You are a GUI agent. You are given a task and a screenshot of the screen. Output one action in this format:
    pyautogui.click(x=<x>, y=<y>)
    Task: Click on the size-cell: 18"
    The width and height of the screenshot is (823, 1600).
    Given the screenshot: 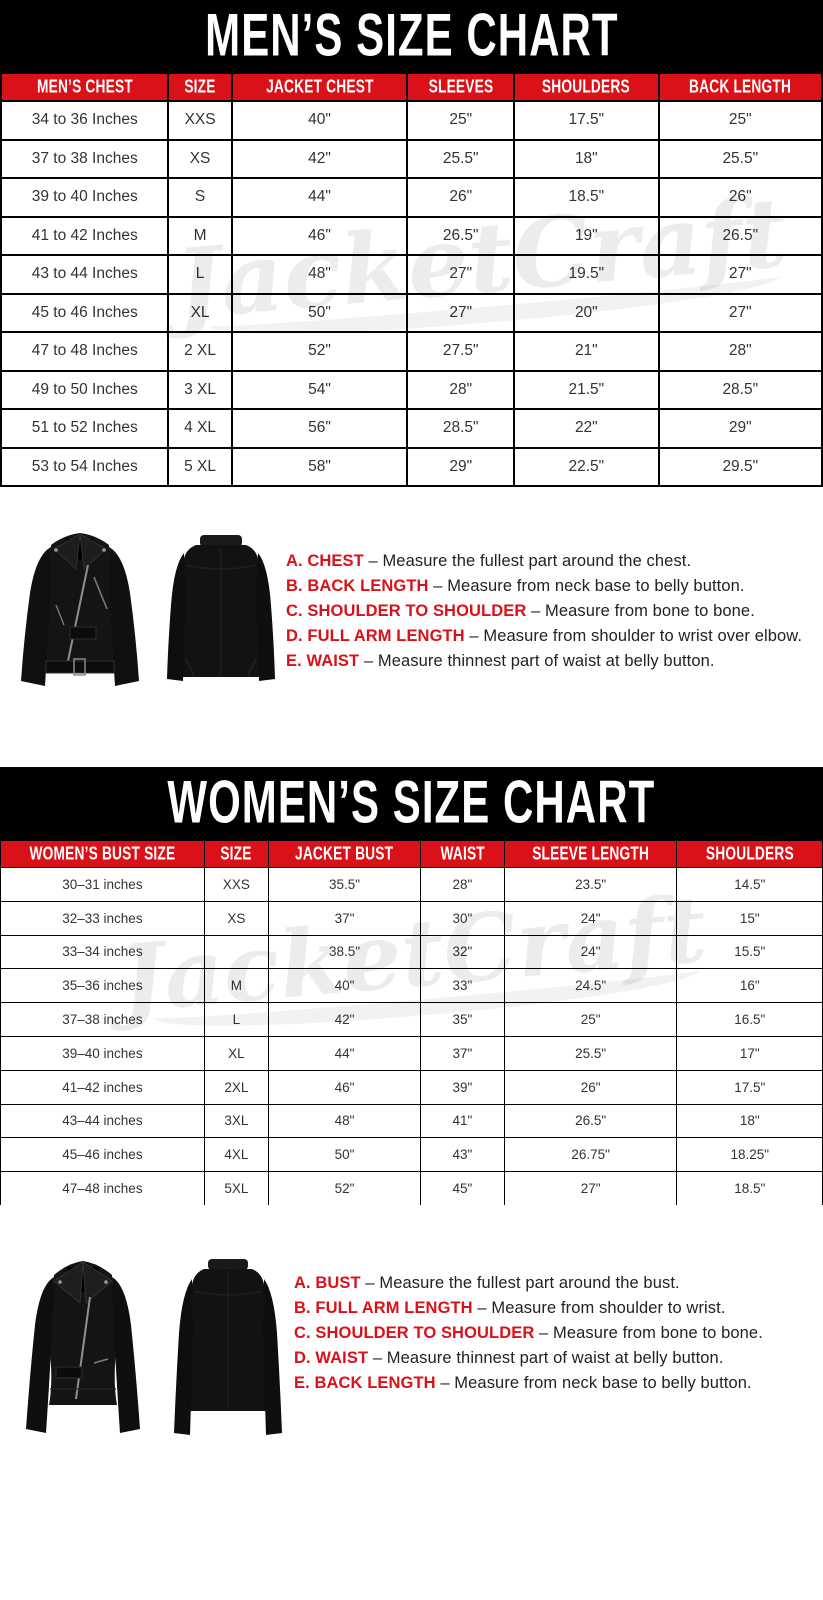 What is the action you would take?
    pyautogui.click(x=749, y=1121)
    